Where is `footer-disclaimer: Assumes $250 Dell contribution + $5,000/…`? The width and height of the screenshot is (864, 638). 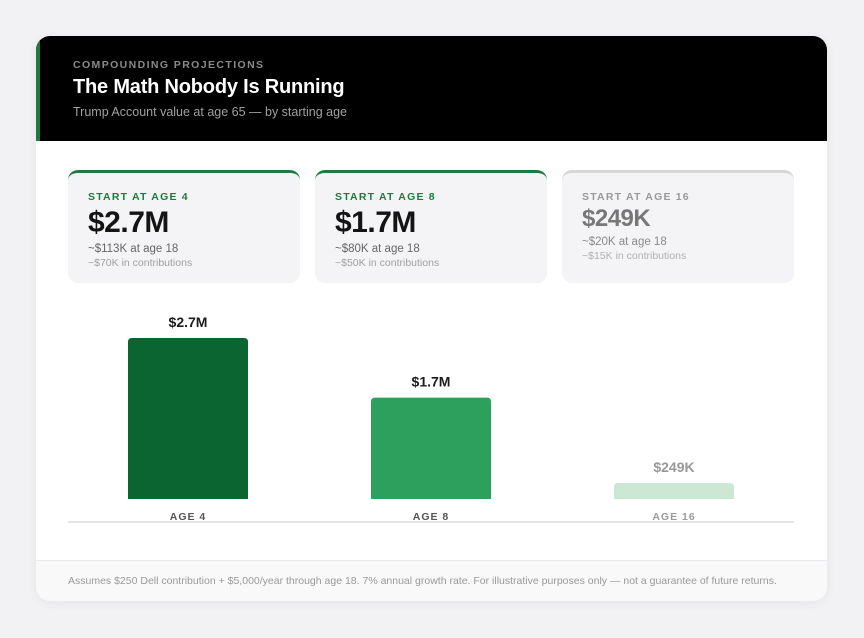
footer-disclaimer: Assumes $250 Dell contribution + $5,000/… is located at coordinates (422, 581).